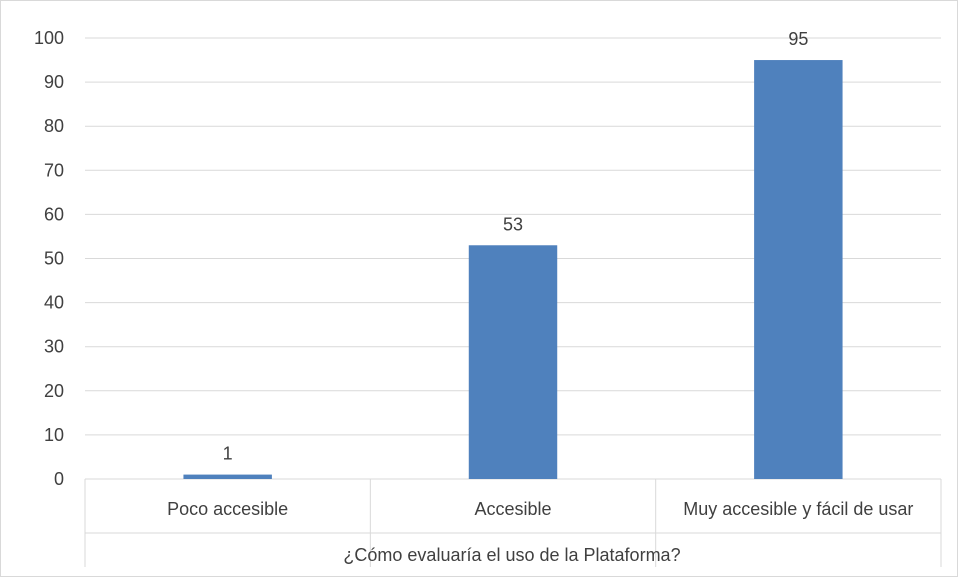 The image size is (958, 577). What do you see at coordinates (54, 347) in the screenshot?
I see `y-tick-label: 30` at bounding box center [54, 347].